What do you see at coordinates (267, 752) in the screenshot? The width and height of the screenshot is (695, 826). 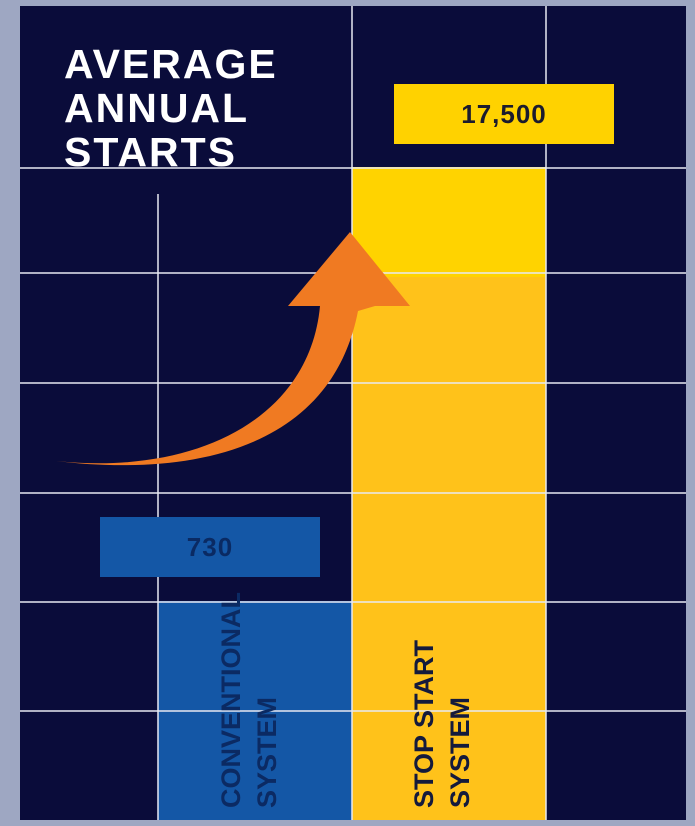 I see `category-label-conventional-line-2: SYSTEM` at bounding box center [267, 752].